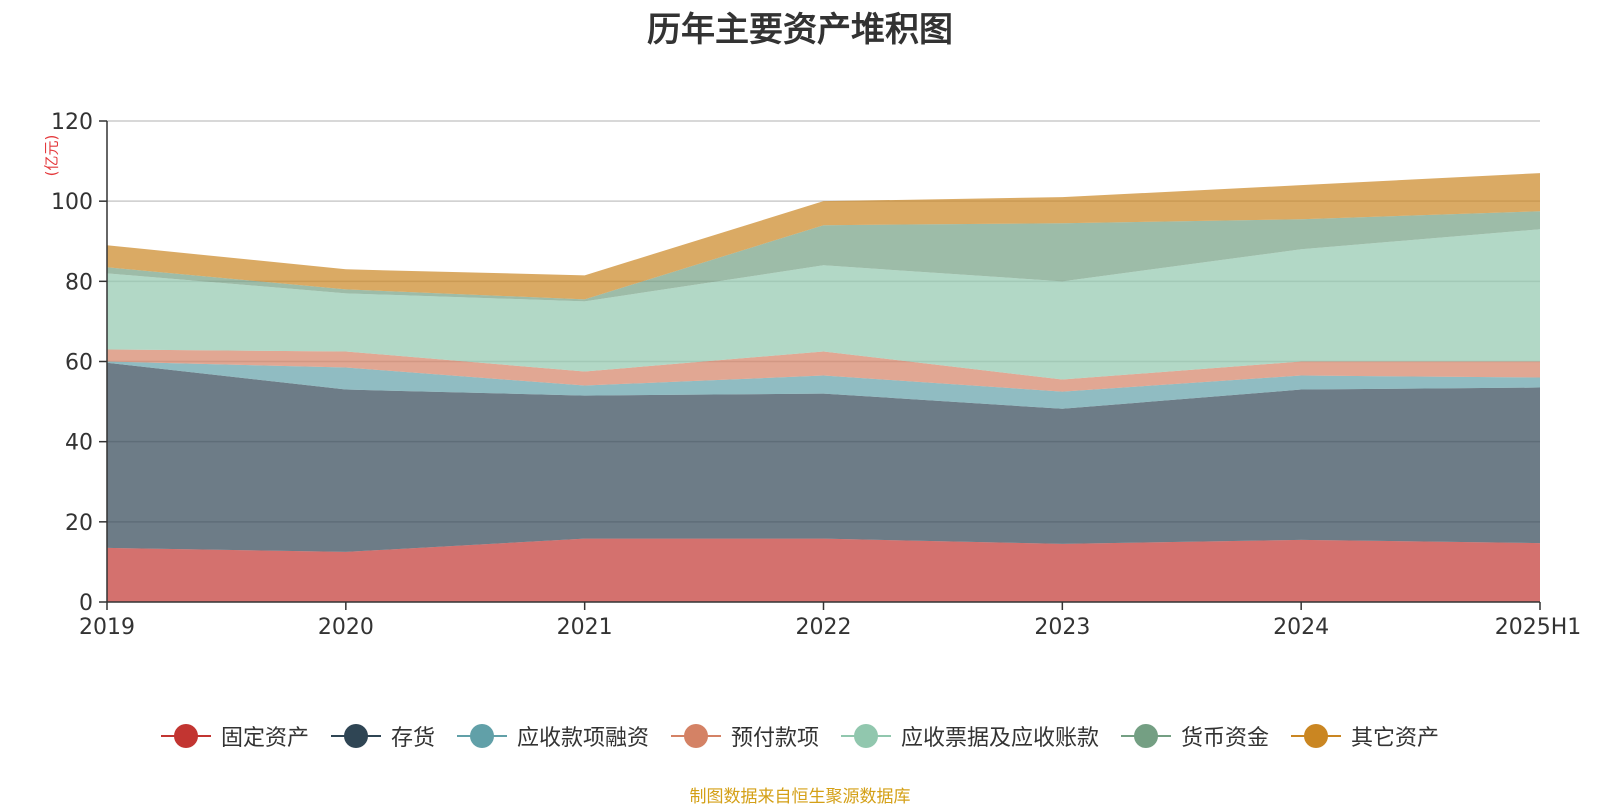 This screenshot has width=1600, height=807. I want to click on legend: 固定资产 存货 应收款项融资 预付款项 应收票据及应收账款 货币资金 其它资产, so click(800, 736).